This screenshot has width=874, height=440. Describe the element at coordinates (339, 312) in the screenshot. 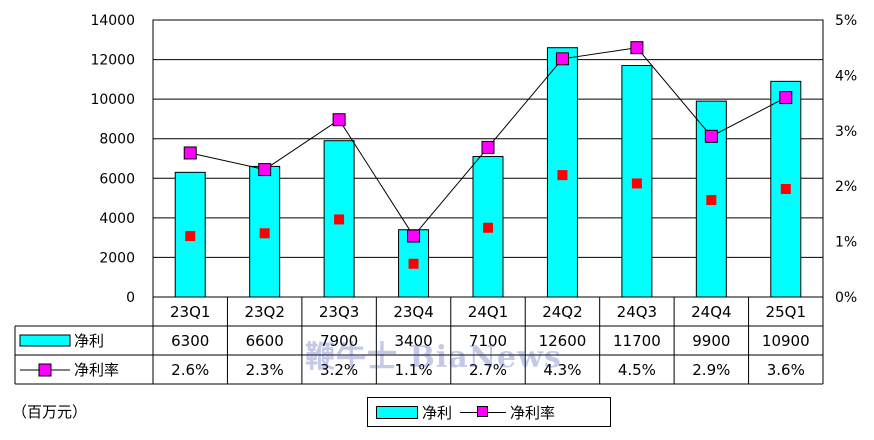

I see `category-label: 23Q3` at that location.